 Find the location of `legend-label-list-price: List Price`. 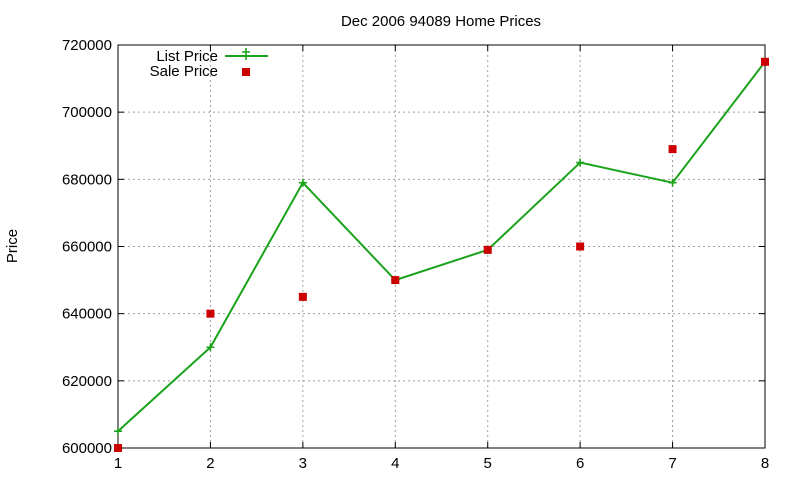

legend-label-list-price: List Price is located at coordinates (187, 56).